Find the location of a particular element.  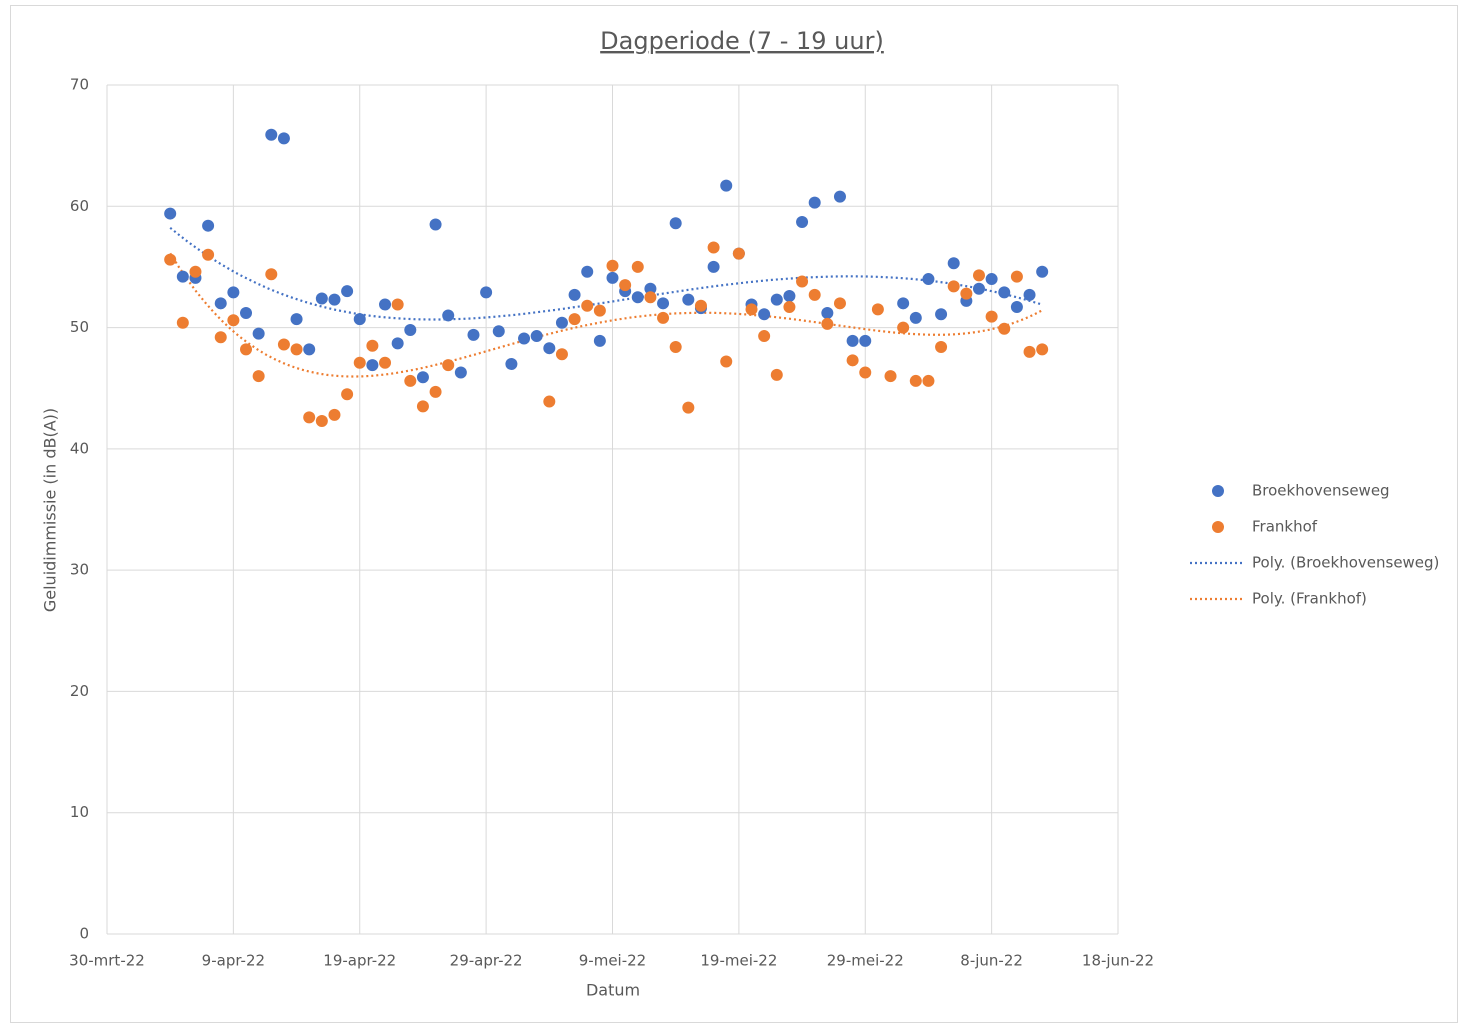

y-tick-label: 30 is located at coordinates (79, 570).